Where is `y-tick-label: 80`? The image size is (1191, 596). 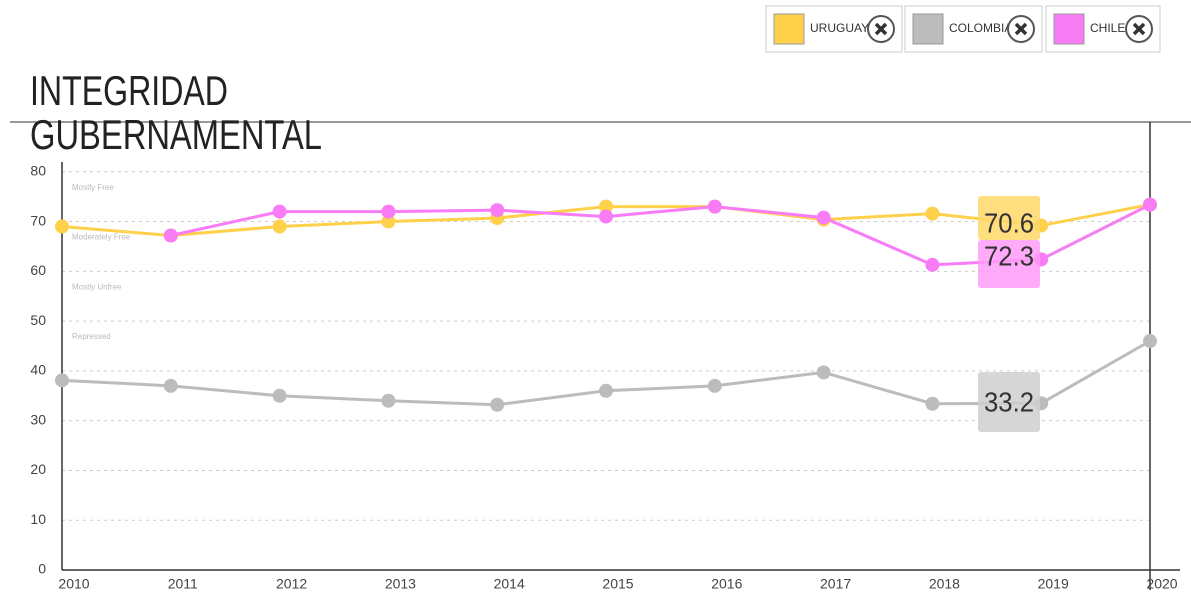 y-tick-label: 80 is located at coordinates (38, 170).